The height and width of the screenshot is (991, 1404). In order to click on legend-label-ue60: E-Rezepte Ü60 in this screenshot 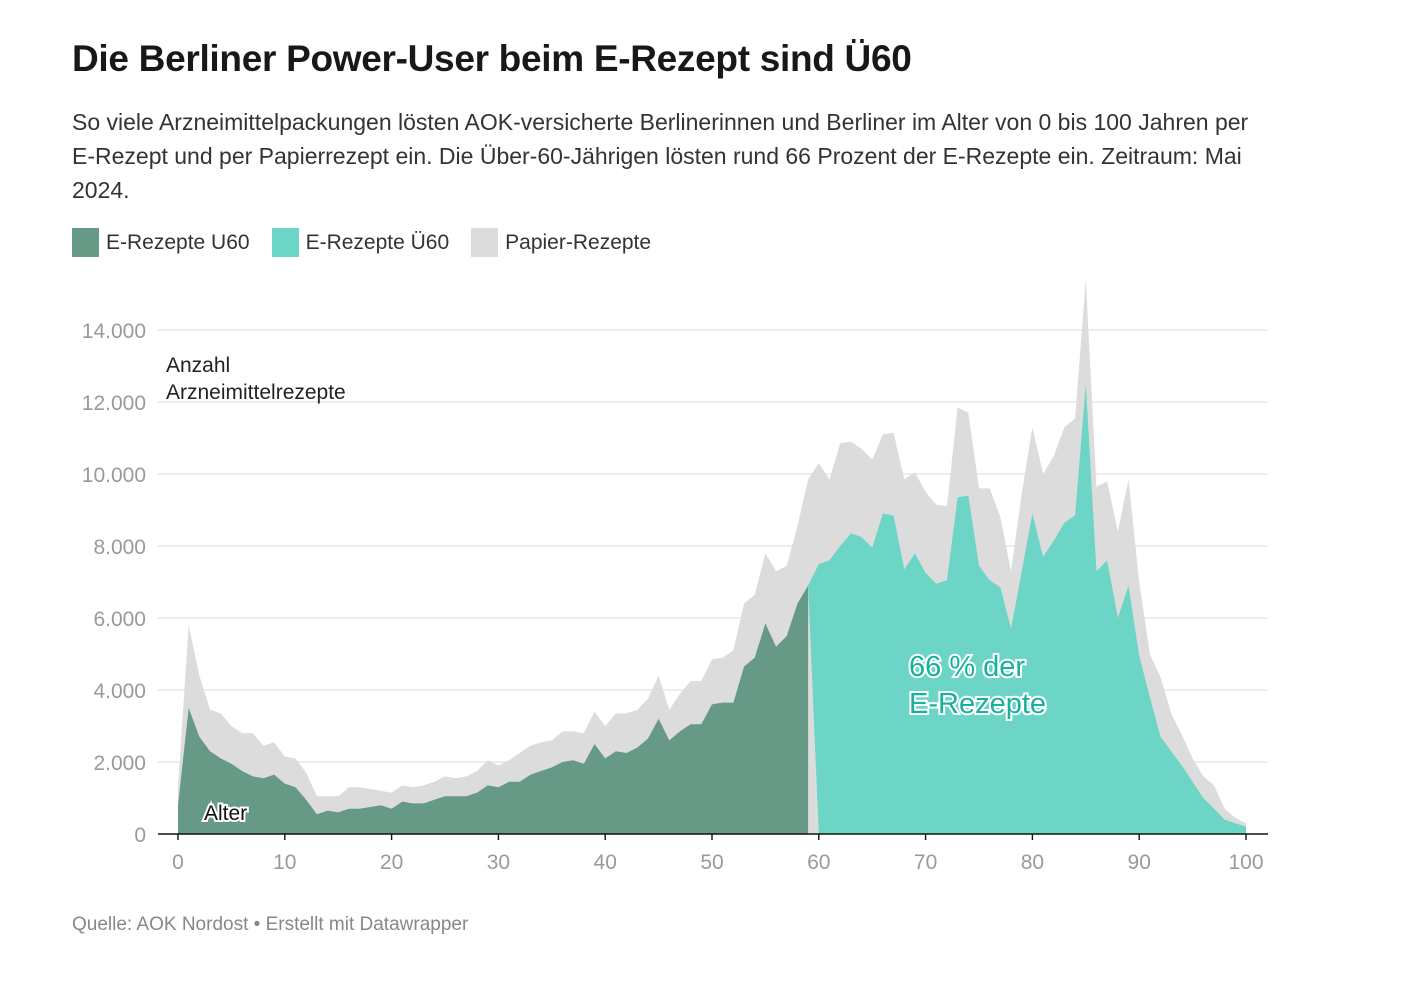, I will do `click(377, 242)`.